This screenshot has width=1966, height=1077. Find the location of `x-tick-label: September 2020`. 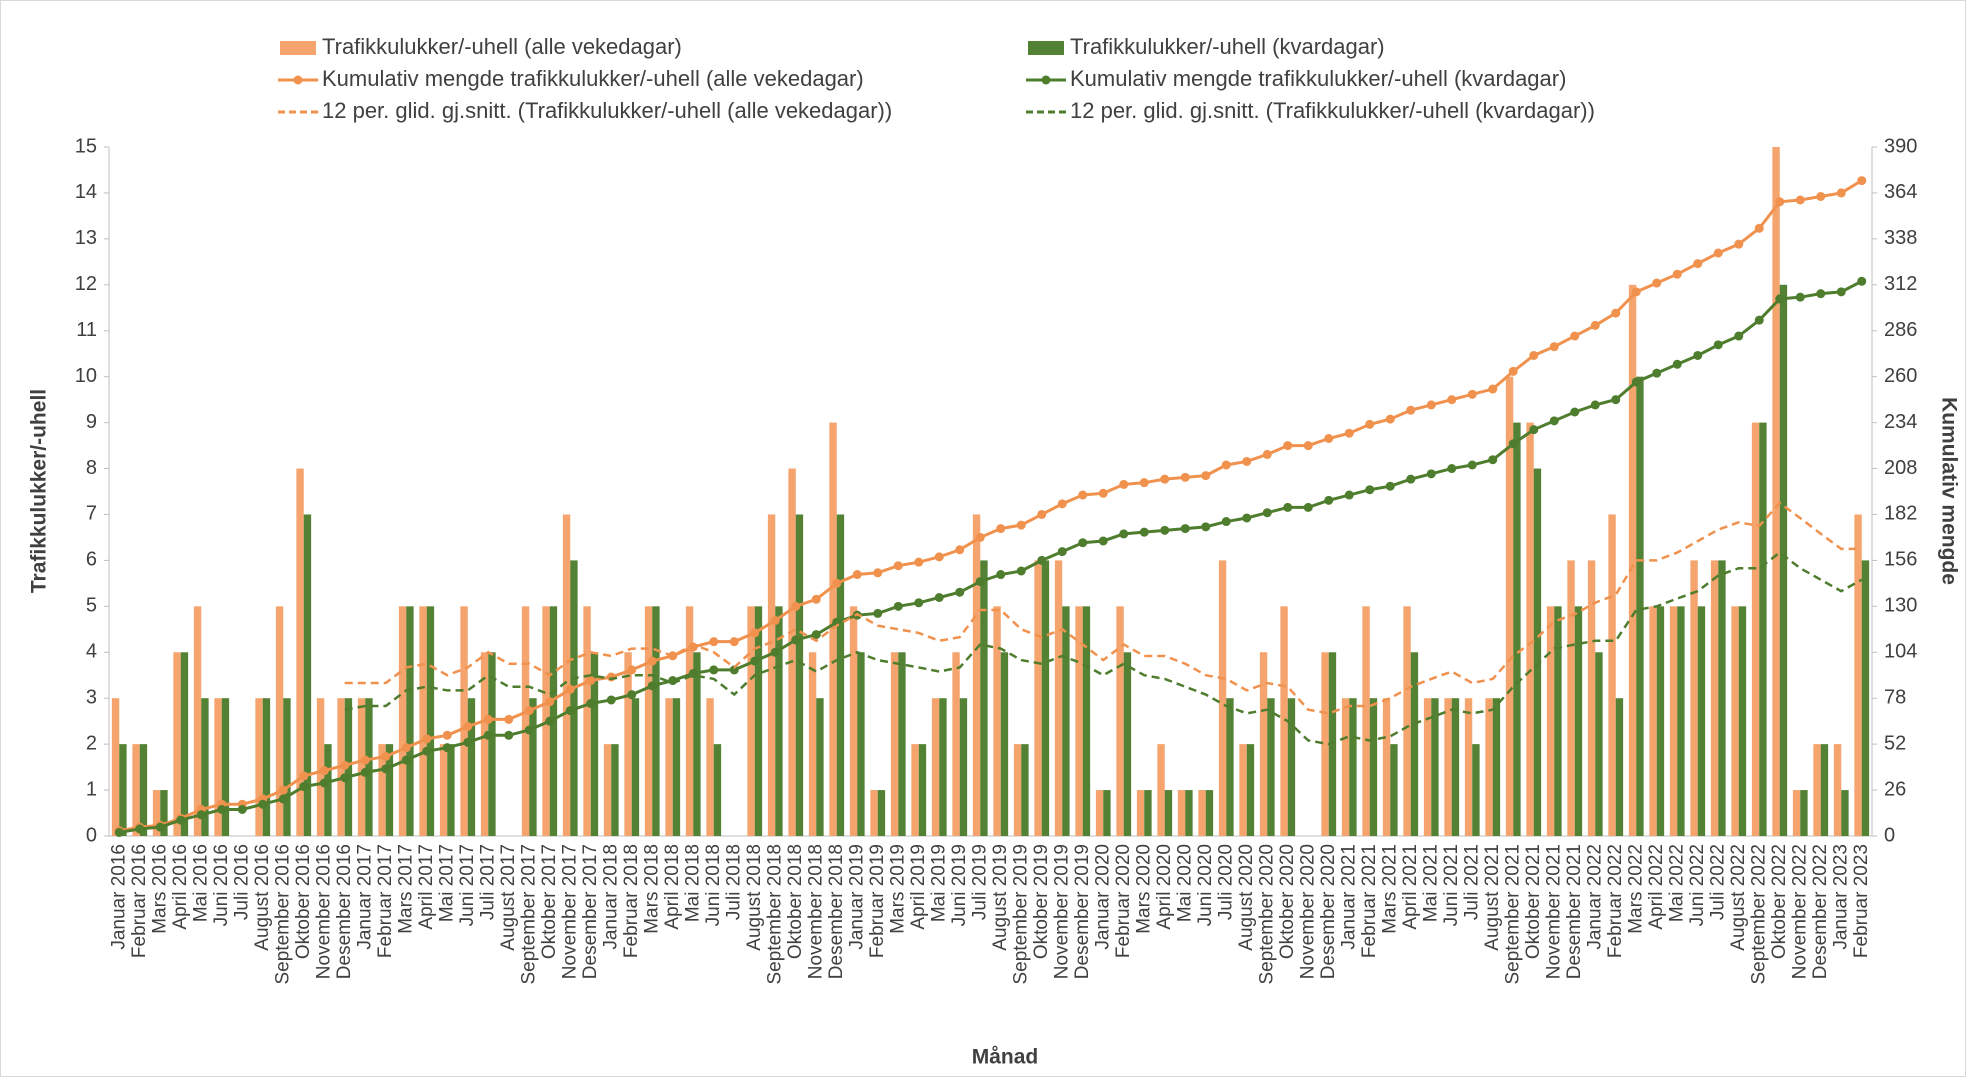

x-tick-label: September 2020 is located at coordinates (1266, 914).